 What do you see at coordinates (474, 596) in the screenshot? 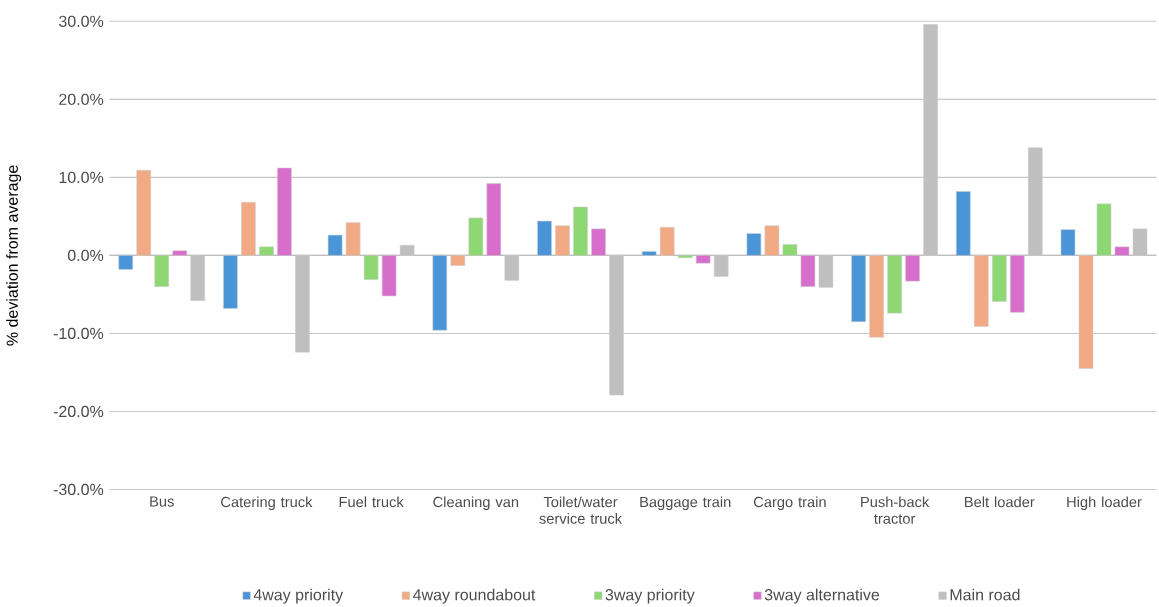
I see `legend-label: 4way roundabout` at bounding box center [474, 596].